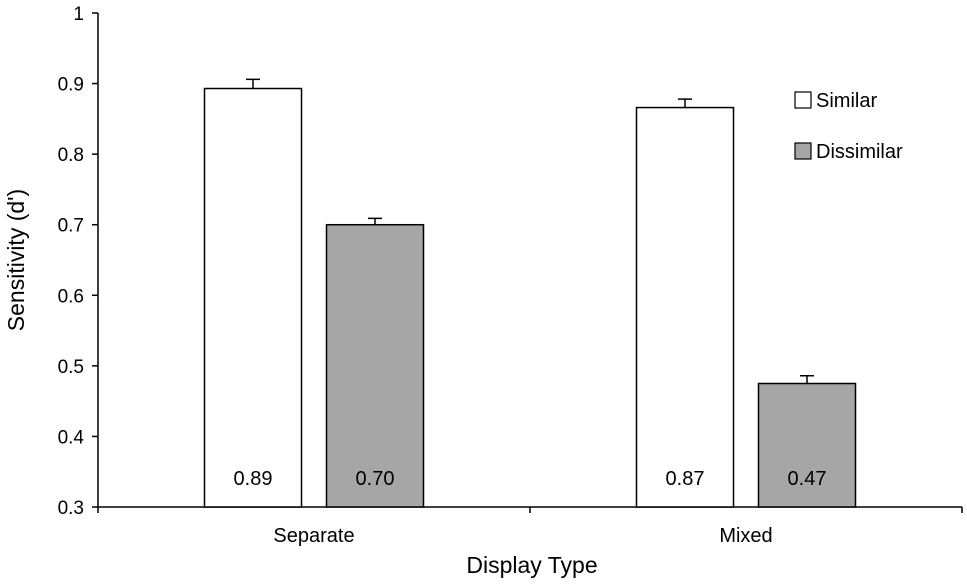 This screenshot has width=967, height=584. Describe the element at coordinates (71, 85) in the screenshot. I see `y-tick-label: 0.9` at that location.